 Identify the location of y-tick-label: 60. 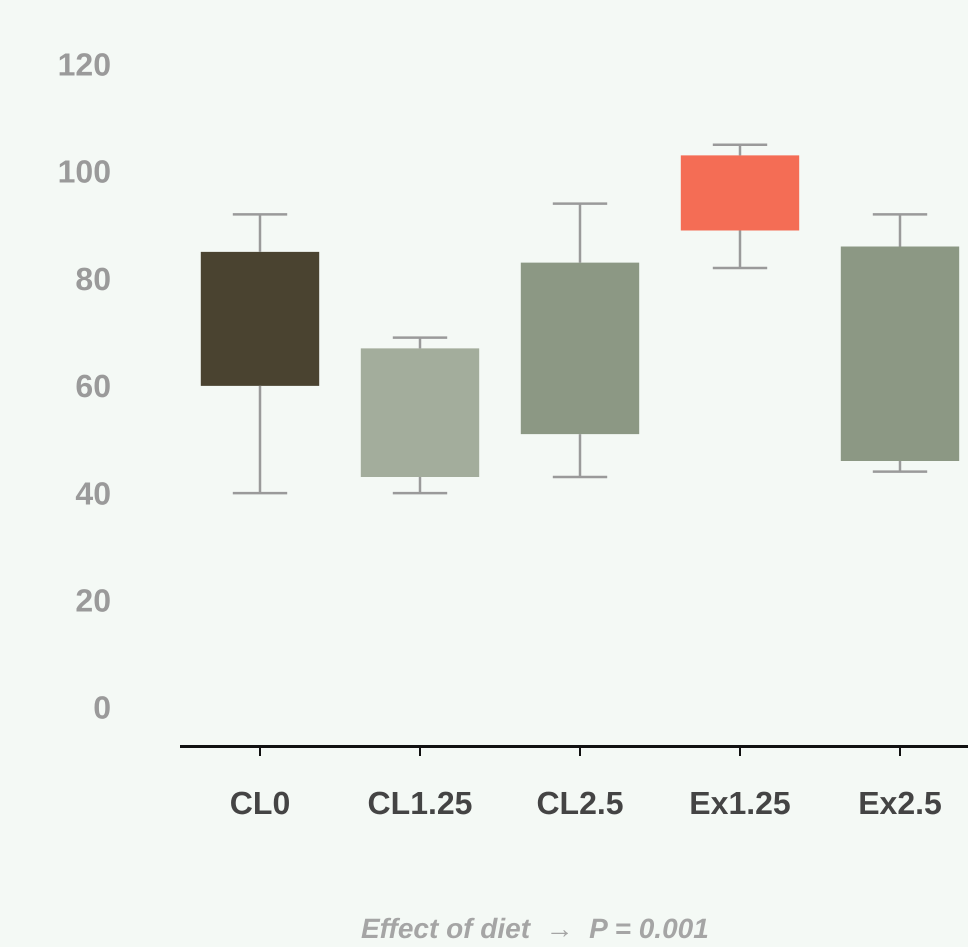
(93, 386).